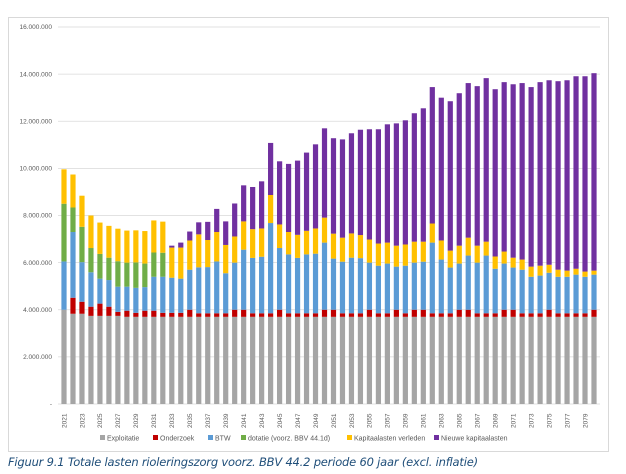 The image size is (626, 474). I want to click on bar-segment-btw-2065, so click(459, 286).